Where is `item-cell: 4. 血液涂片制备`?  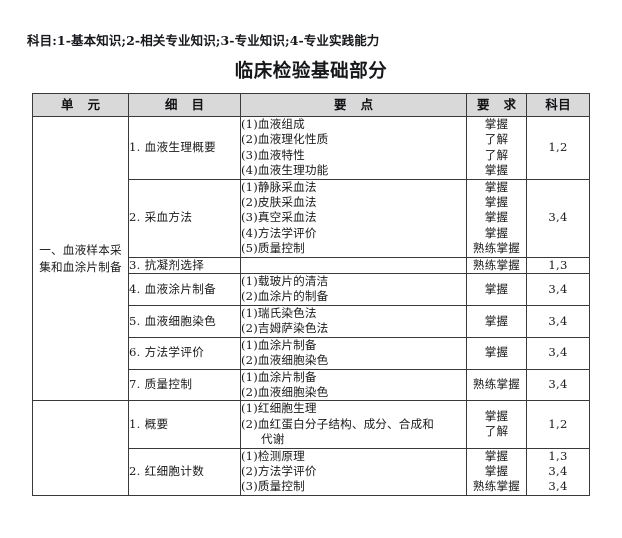
item-cell: 4. 血液涂片制备 is located at coordinates (184, 289).